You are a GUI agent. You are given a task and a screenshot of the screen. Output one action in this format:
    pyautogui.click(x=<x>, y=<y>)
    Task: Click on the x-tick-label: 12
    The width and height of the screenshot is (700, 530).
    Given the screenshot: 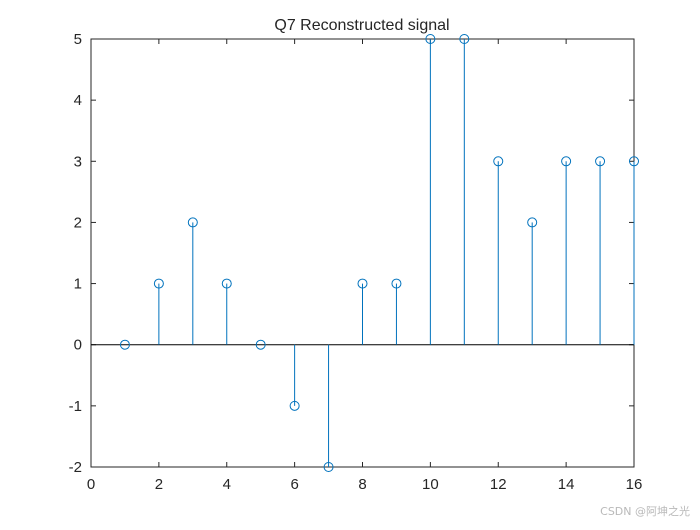 What is the action you would take?
    pyautogui.click(x=498, y=484)
    